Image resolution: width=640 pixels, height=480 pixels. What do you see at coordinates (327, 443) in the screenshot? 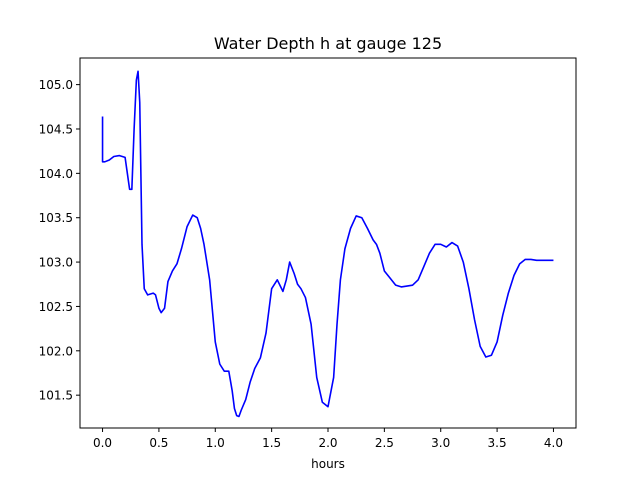
I see `x-tick-label: 2.0` at bounding box center [327, 443].